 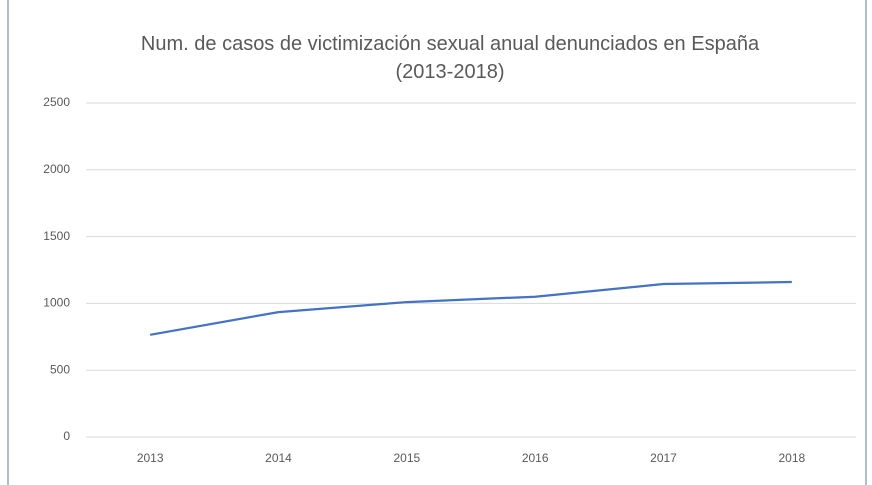 What do you see at coordinates (150, 458) in the screenshot?
I see `x-tick-label: 2013` at bounding box center [150, 458].